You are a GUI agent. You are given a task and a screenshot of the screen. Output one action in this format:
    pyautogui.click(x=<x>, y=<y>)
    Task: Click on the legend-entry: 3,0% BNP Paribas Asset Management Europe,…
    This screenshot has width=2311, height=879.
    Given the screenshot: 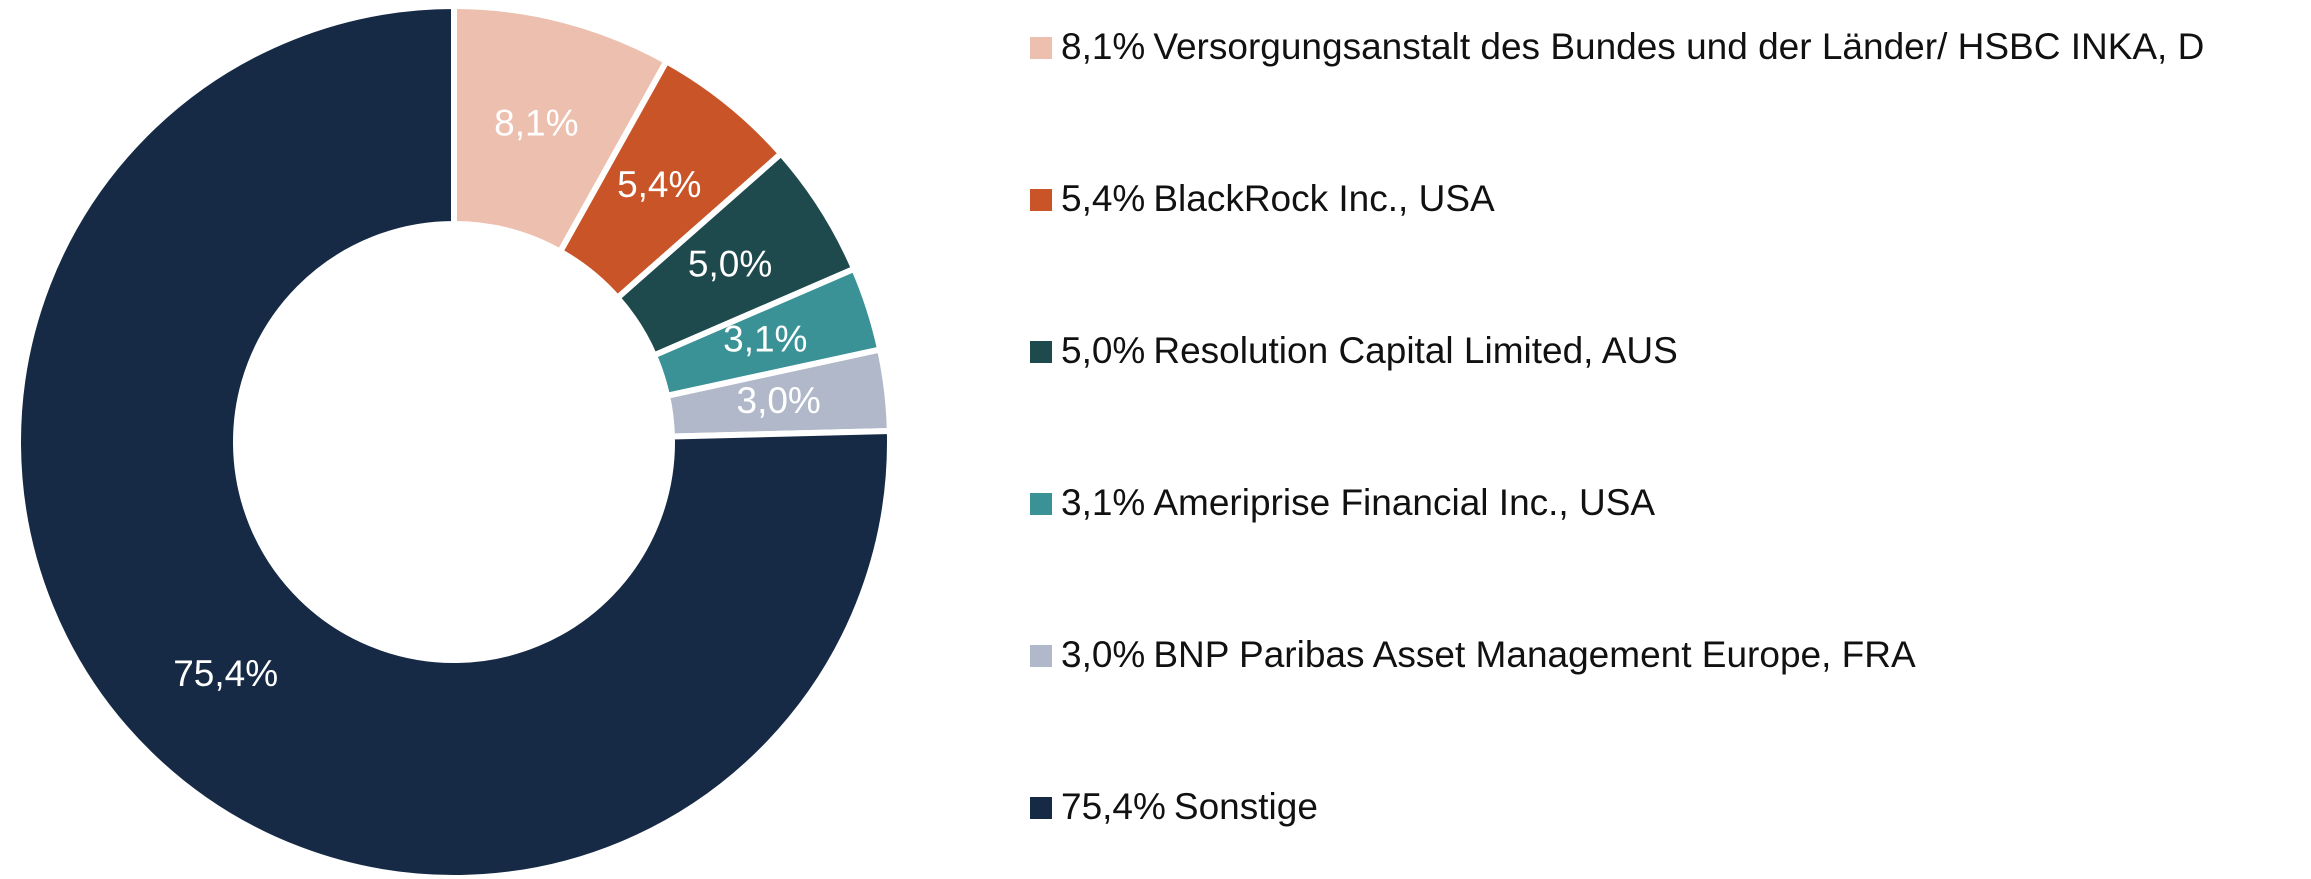 What is the action you would take?
    pyautogui.click(x=1488, y=654)
    